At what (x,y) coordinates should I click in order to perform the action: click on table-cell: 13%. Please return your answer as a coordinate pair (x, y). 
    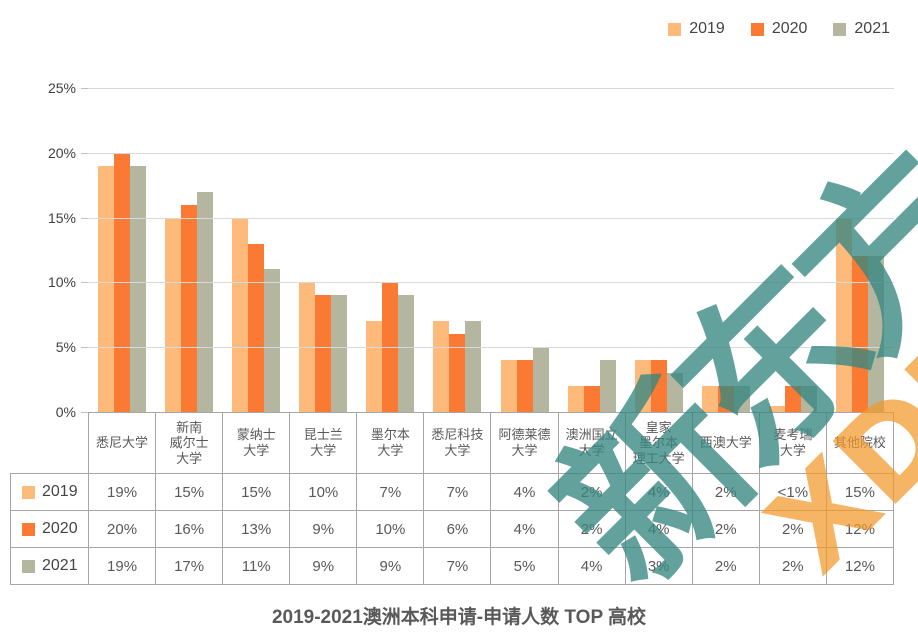
    Looking at the image, I should click on (256, 529).